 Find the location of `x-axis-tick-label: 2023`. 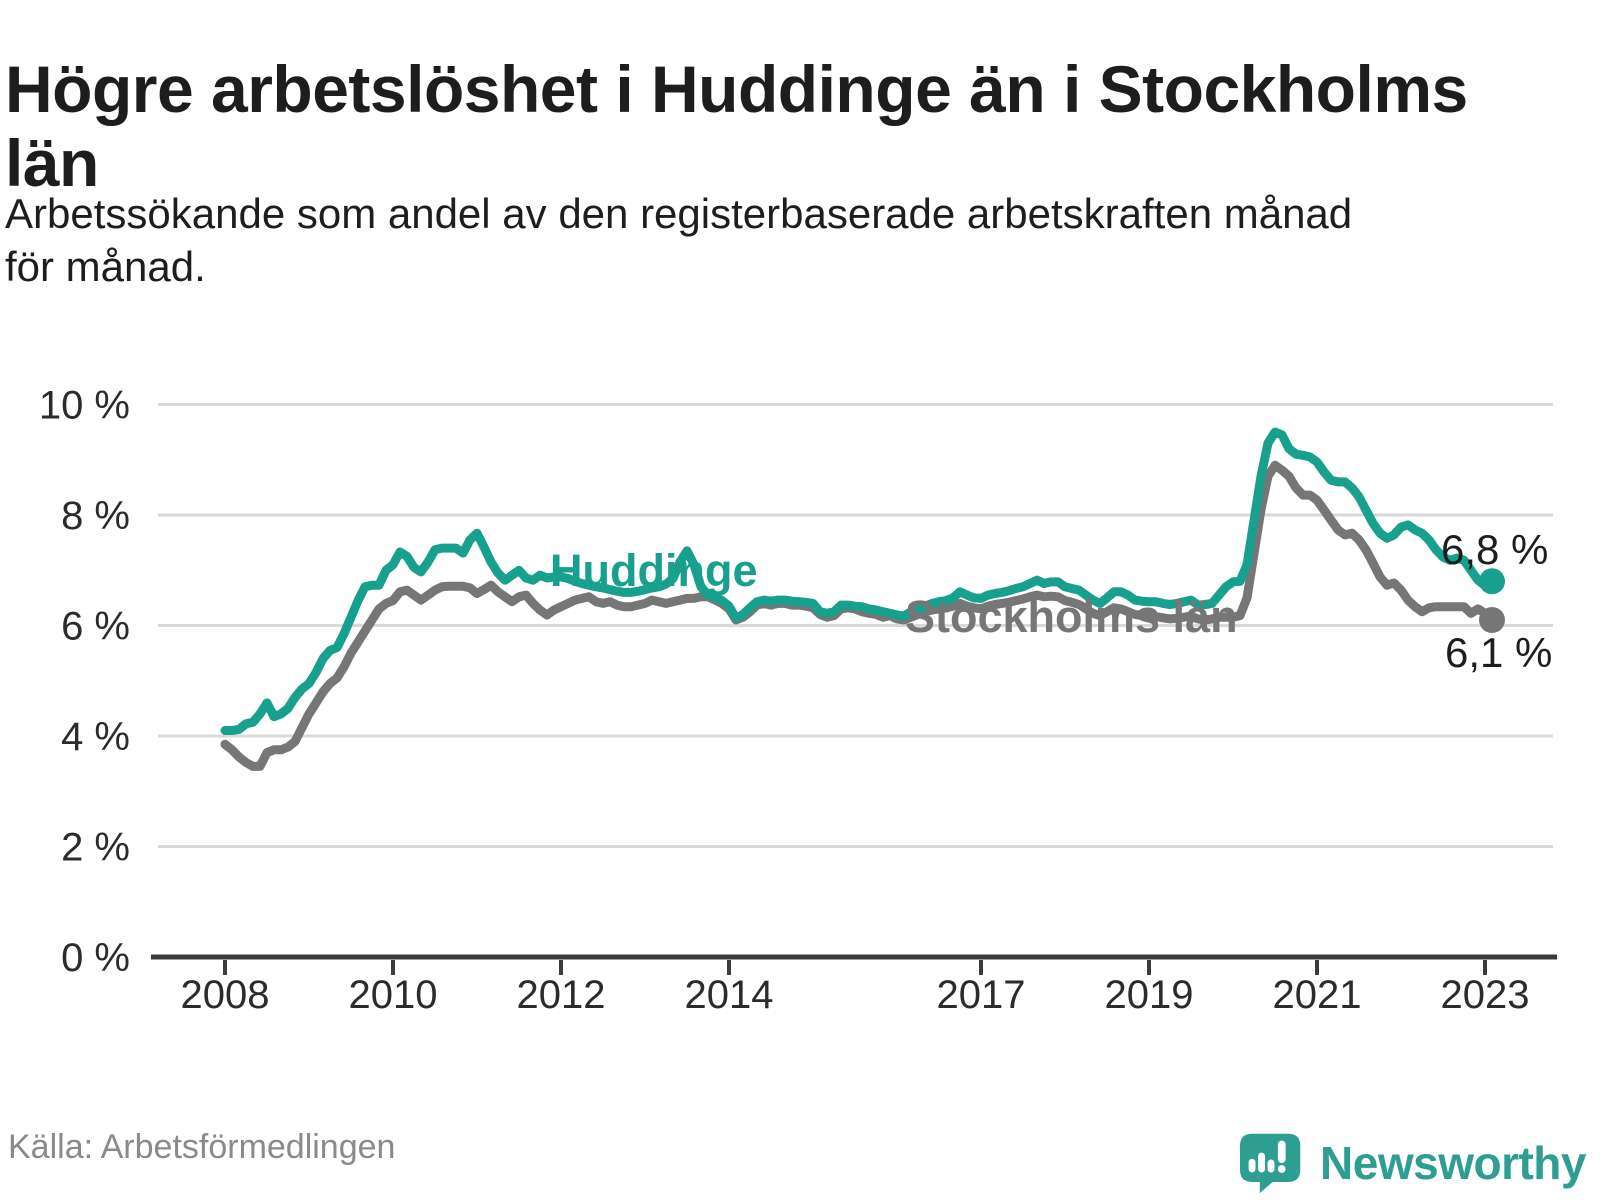

x-axis-tick-label: 2023 is located at coordinates (1485, 995).